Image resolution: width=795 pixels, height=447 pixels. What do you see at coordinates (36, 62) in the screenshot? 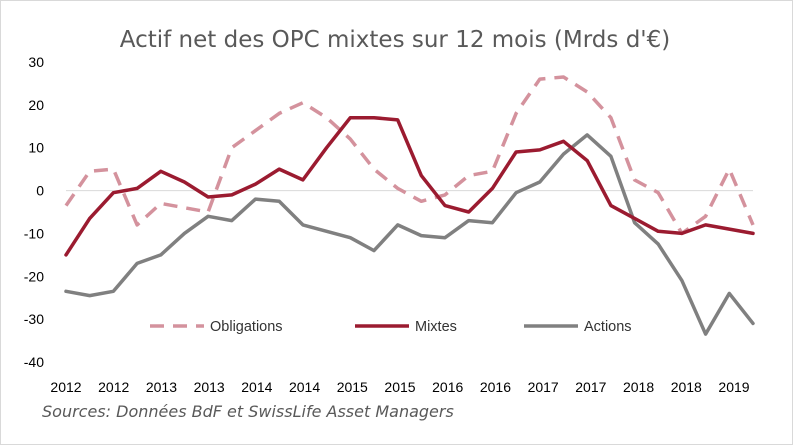
I see `y-tick-label: 30` at bounding box center [36, 62].